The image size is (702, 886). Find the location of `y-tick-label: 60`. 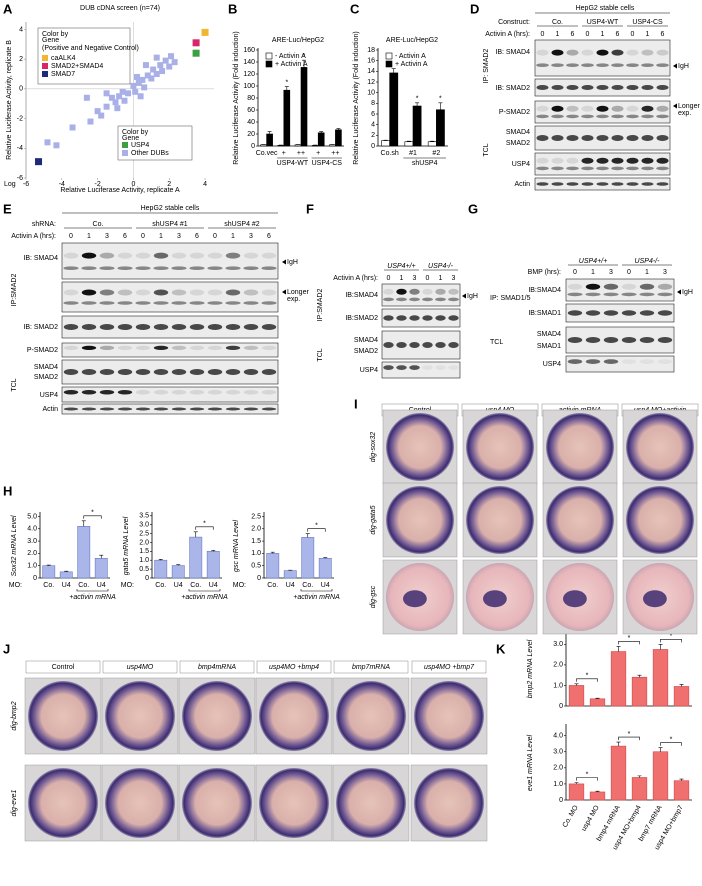

y-tick-label: 60 is located at coordinates (251, 110).